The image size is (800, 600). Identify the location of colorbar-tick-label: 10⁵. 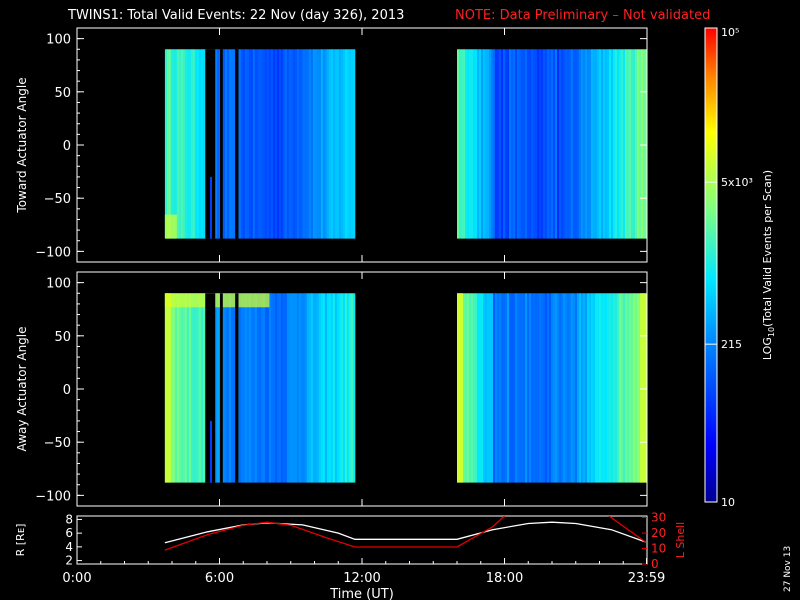
(730, 32).